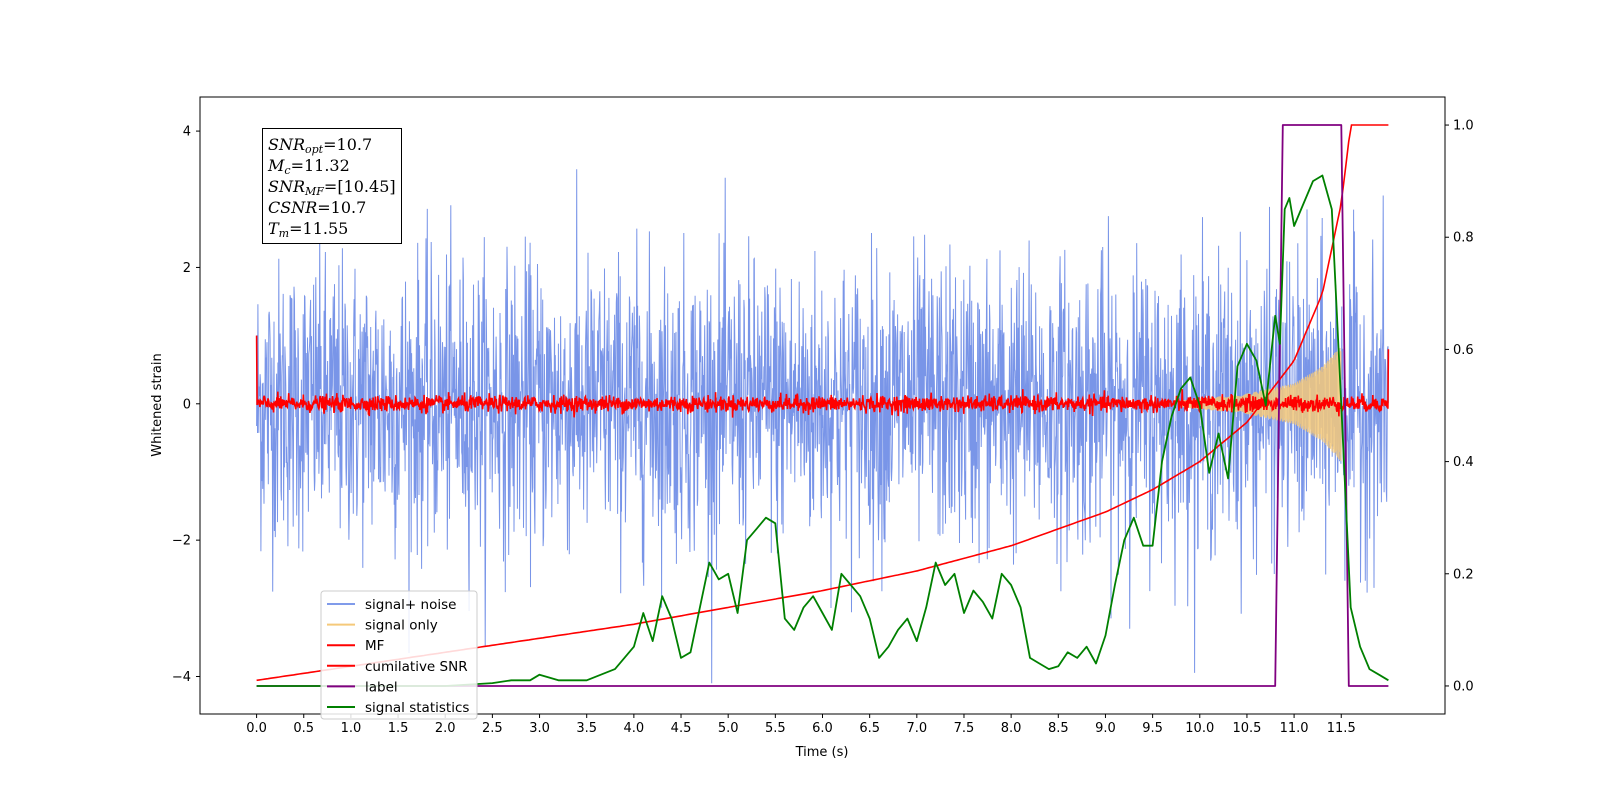 The height and width of the screenshot is (800, 1600). I want to click on y-right-tick-label: 0.0, so click(1463, 686).